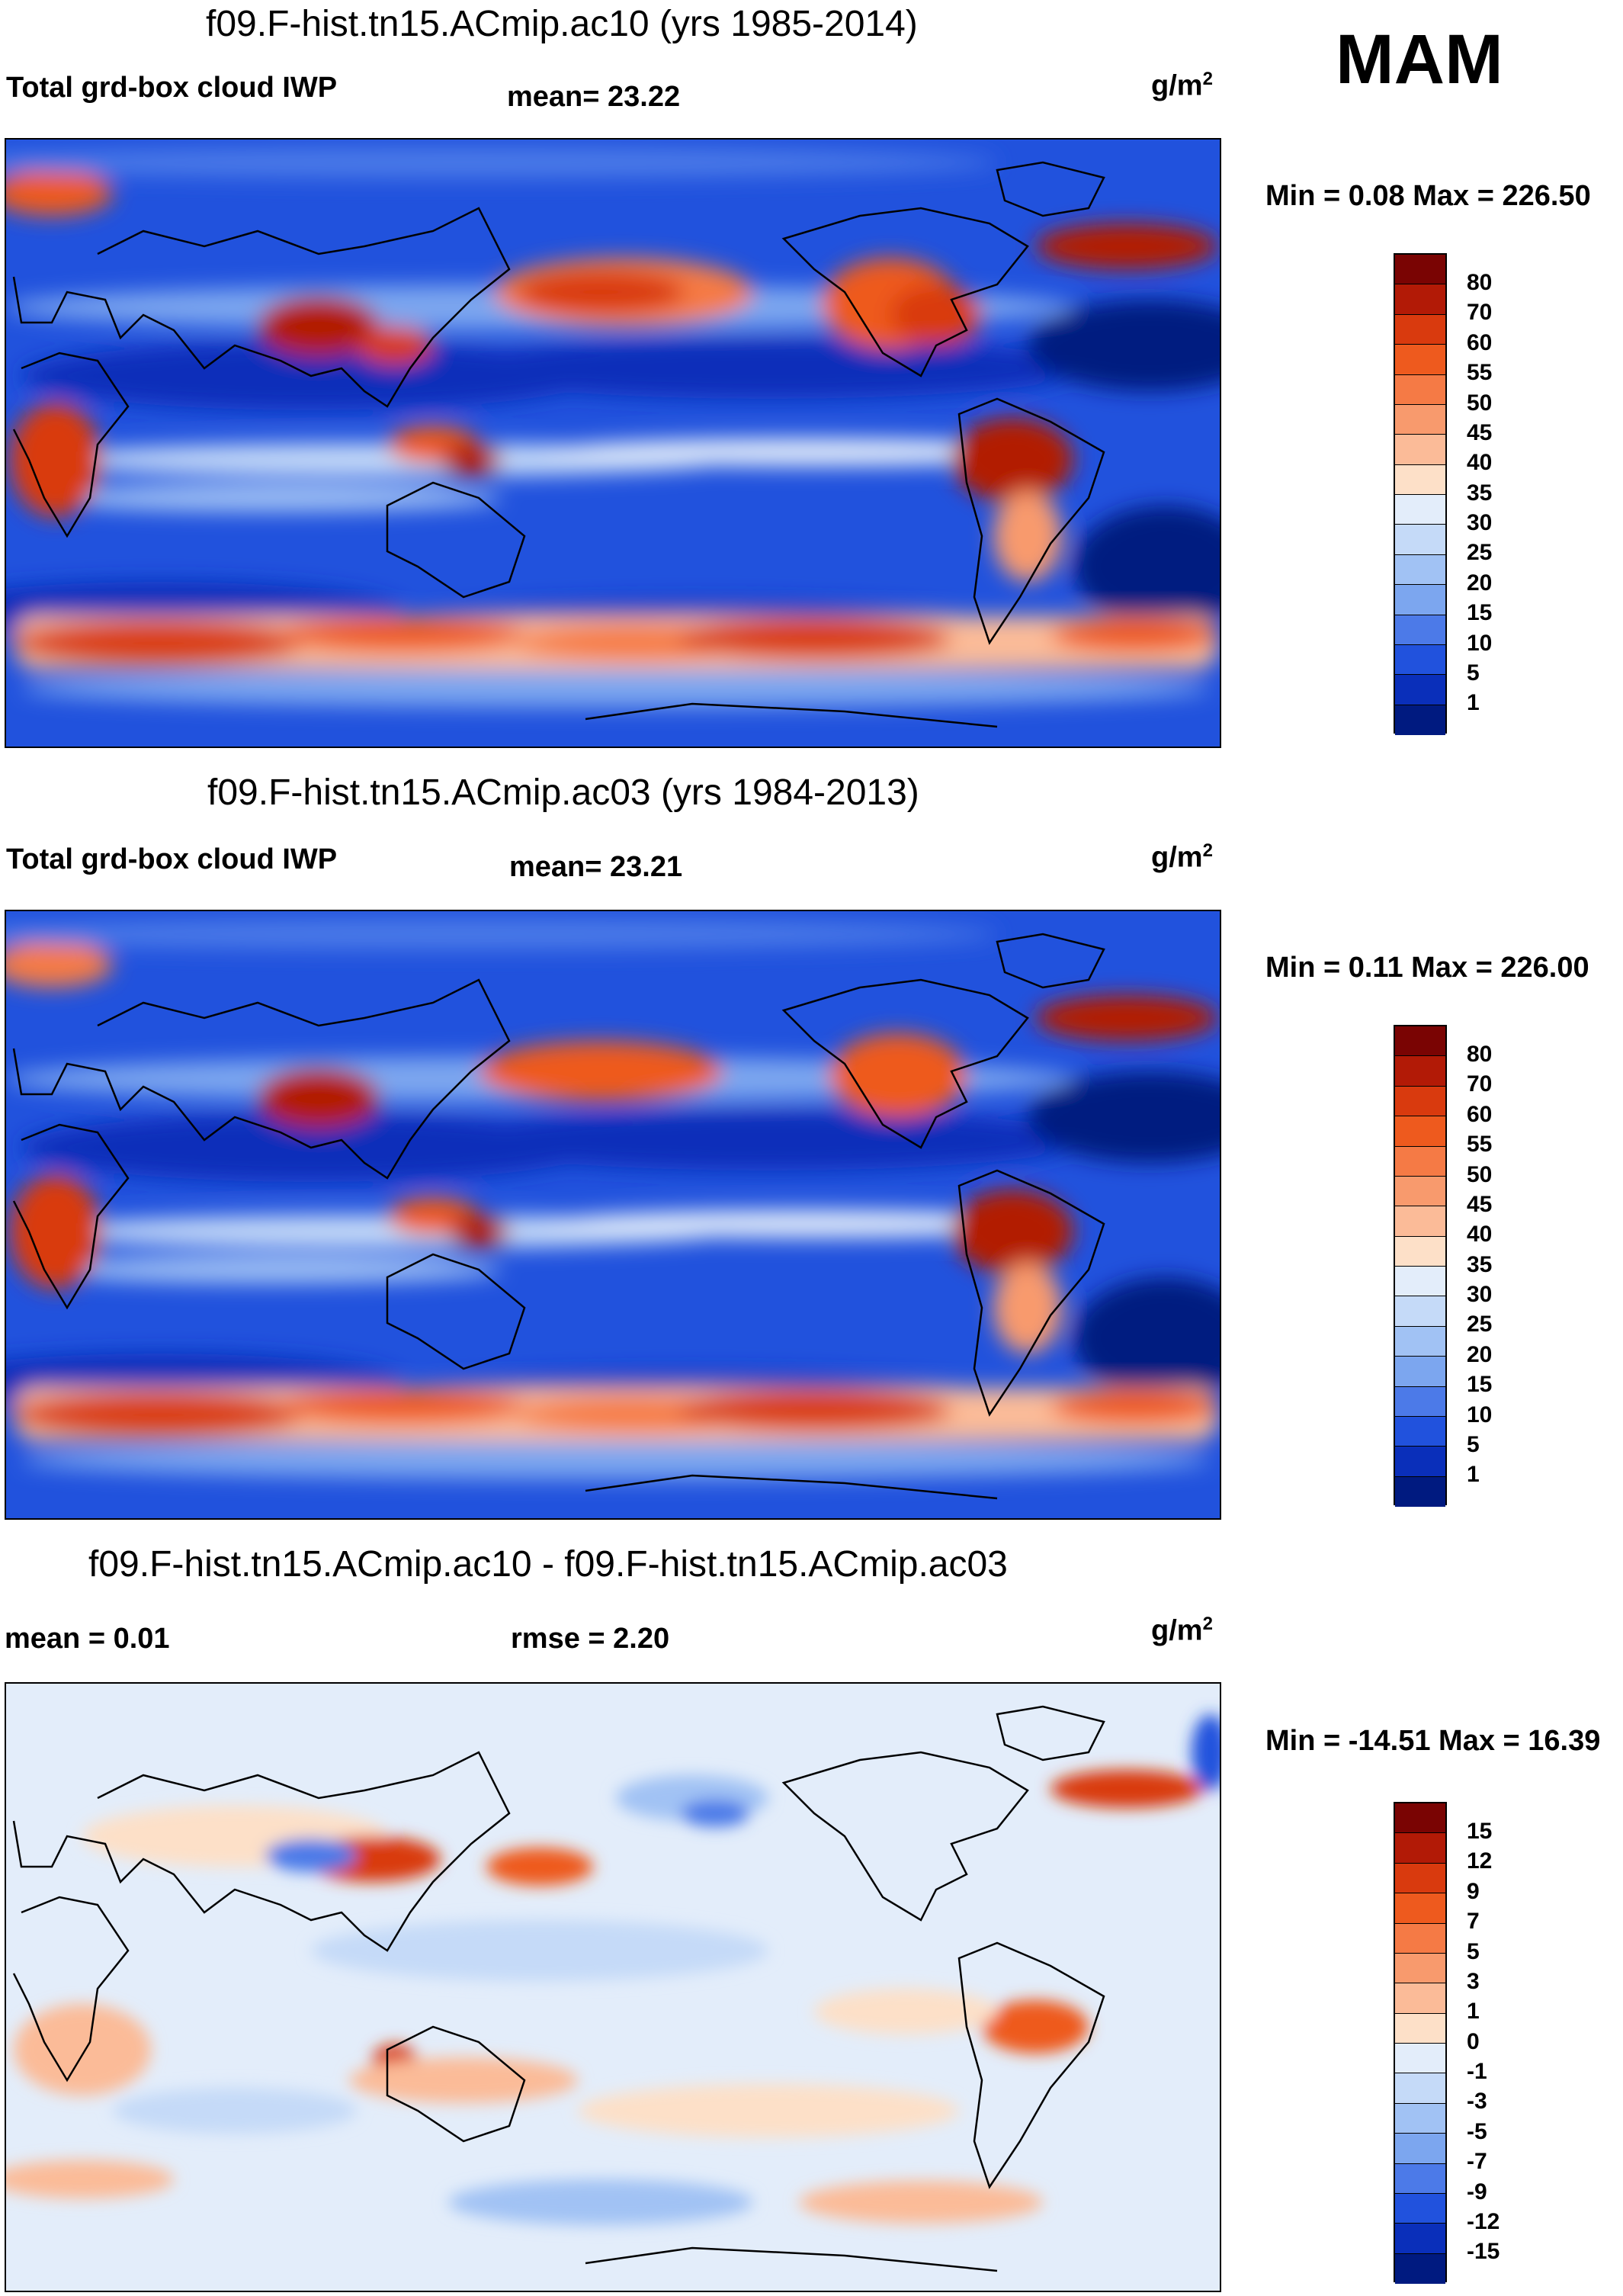  Describe the element at coordinates (1477, 2191) in the screenshot. I see `colorbar-label: -9` at that location.